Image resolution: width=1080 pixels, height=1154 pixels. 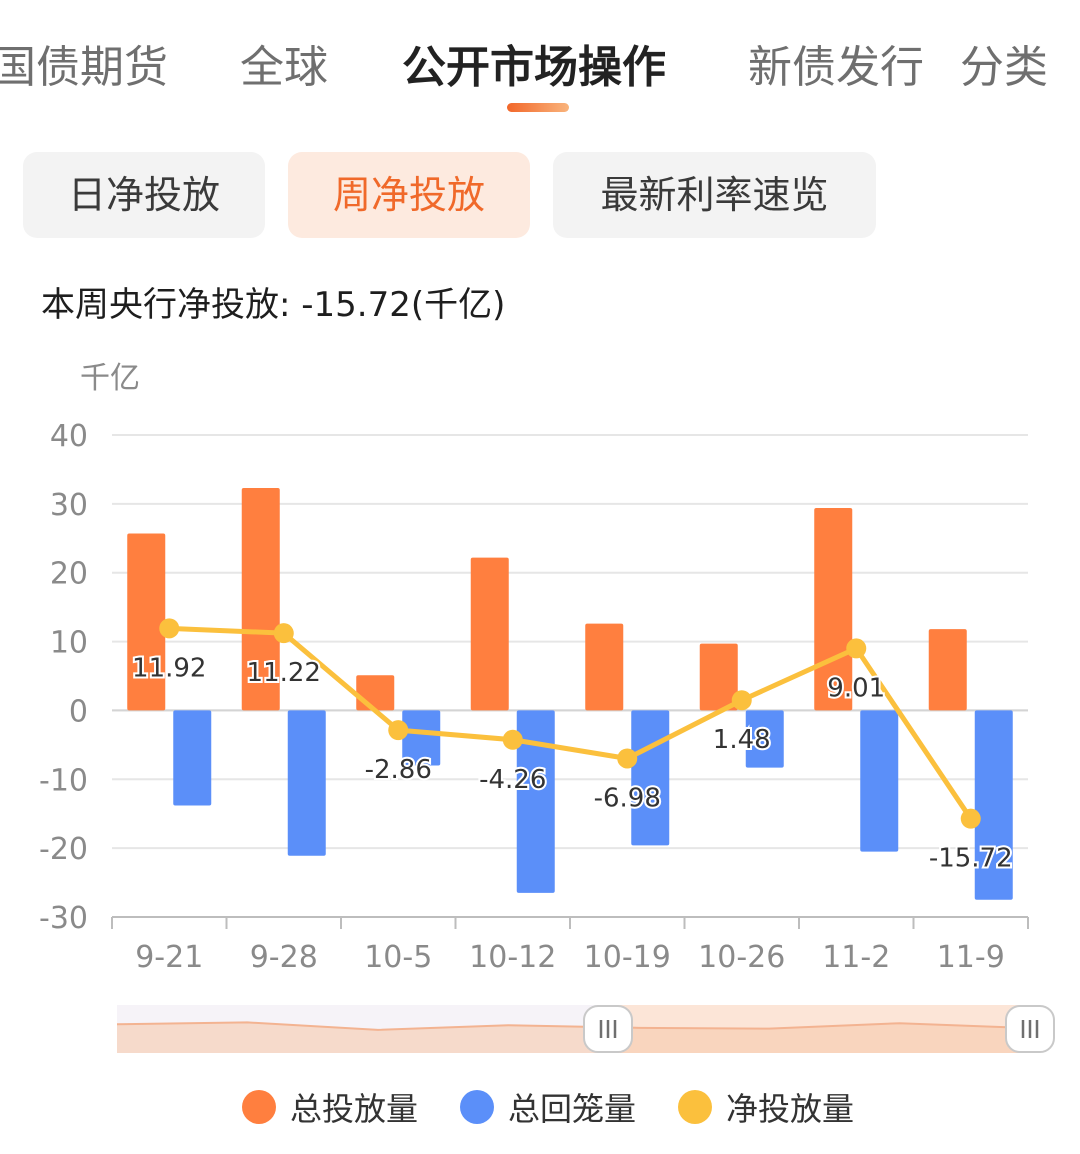 I want to click on tab-new-bond-issuance: 新债发行, so click(x=836, y=67).